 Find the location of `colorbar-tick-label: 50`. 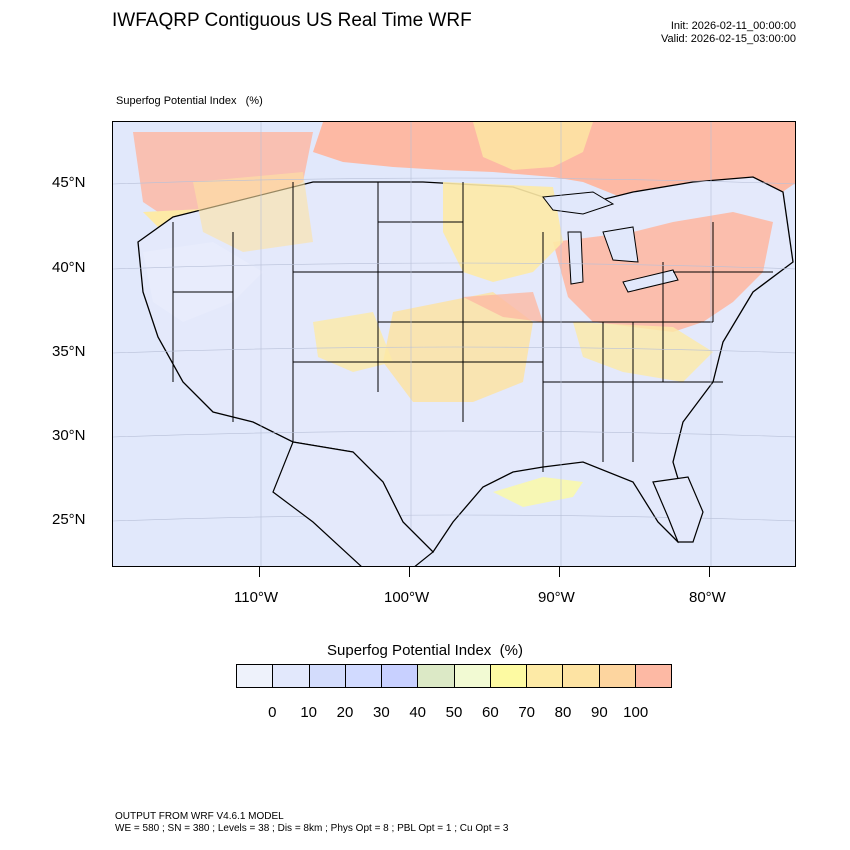

colorbar-tick-label: 50 is located at coordinates (454, 712).